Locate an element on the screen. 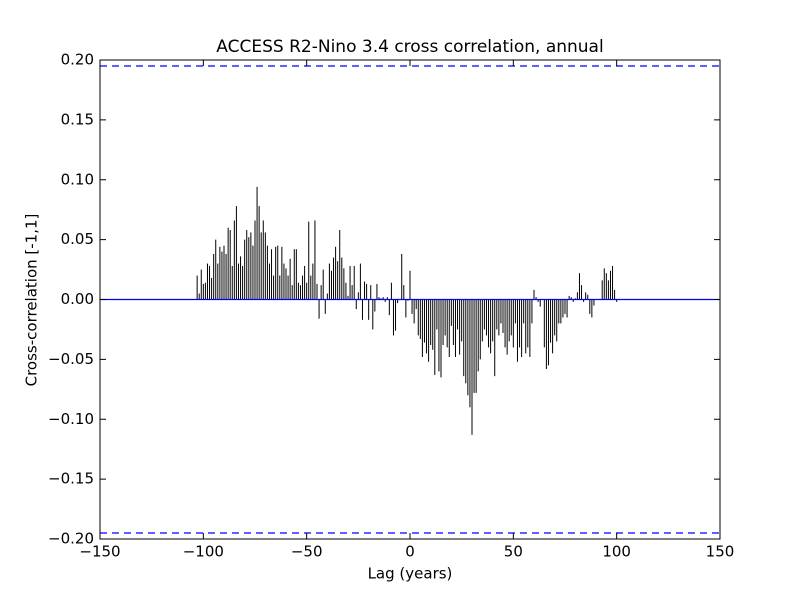 The height and width of the screenshot is (600, 800). x-tick-label: −100 is located at coordinates (203, 552).